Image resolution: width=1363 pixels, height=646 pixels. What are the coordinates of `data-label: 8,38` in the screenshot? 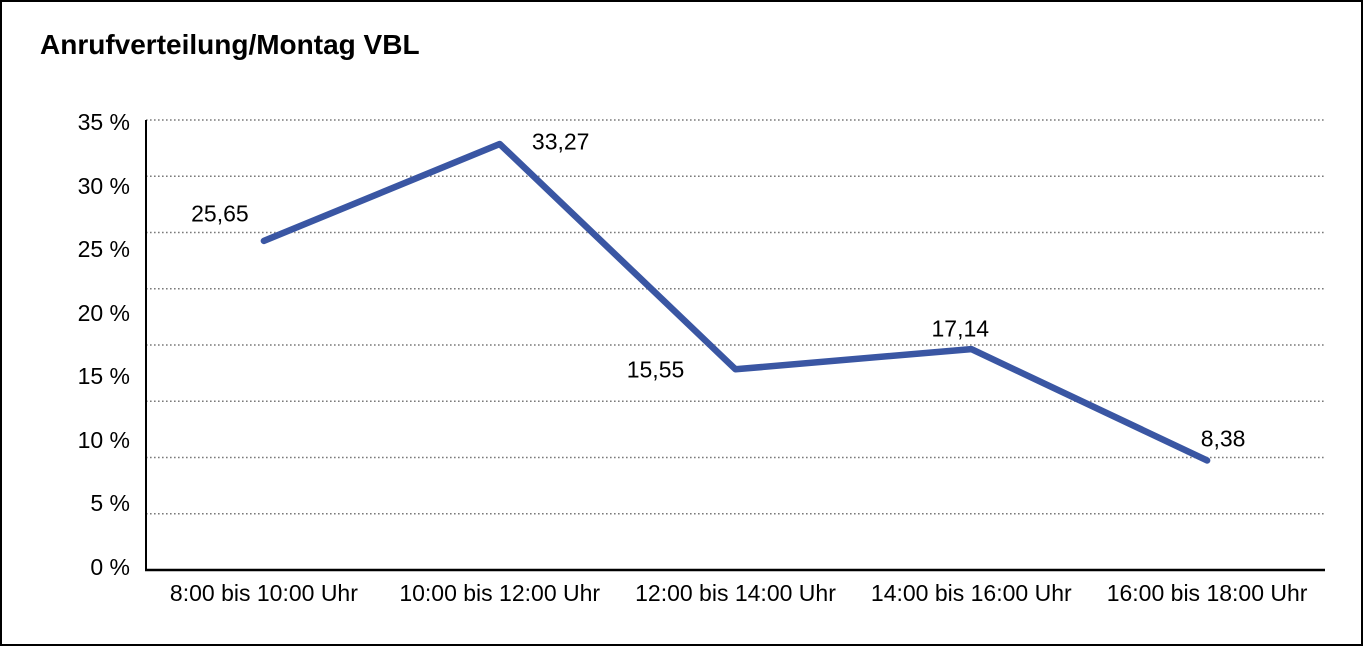 It's located at (1223, 438).